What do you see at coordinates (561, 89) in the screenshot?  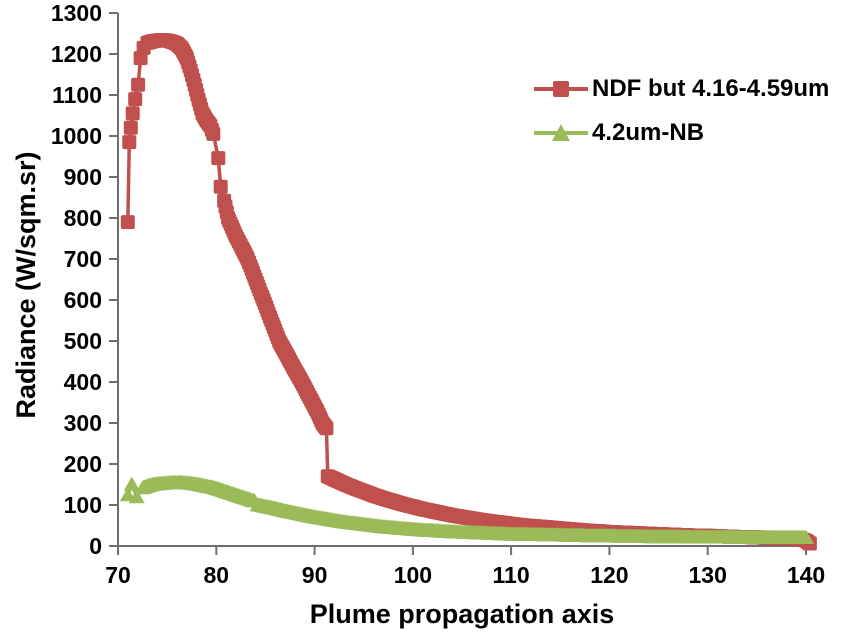 I see `legend-marker-square-icon` at bounding box center [561, 89].